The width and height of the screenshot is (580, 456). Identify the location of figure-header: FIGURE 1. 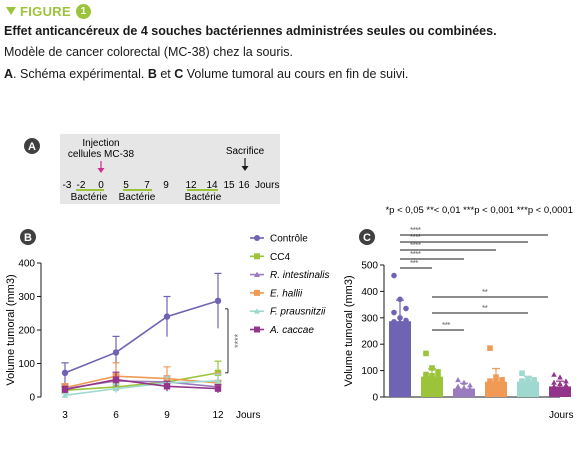
(48, 11).